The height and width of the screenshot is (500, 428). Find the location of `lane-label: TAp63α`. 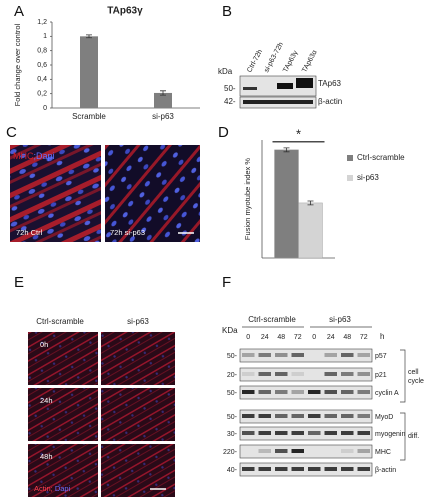

lane-label: TAp63α is located at coordinates (310, 61).